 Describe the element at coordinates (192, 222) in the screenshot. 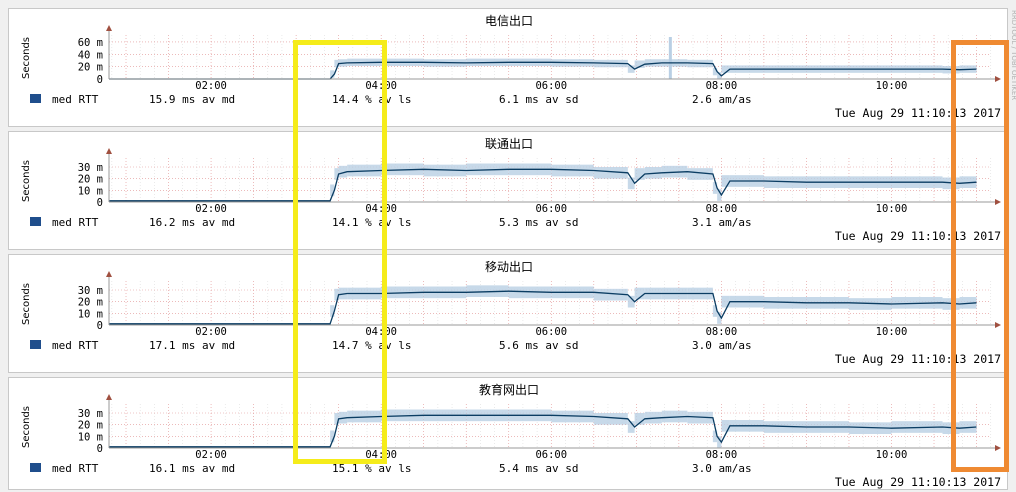

I see `legend-median: 16.2 ms av md` at that location.